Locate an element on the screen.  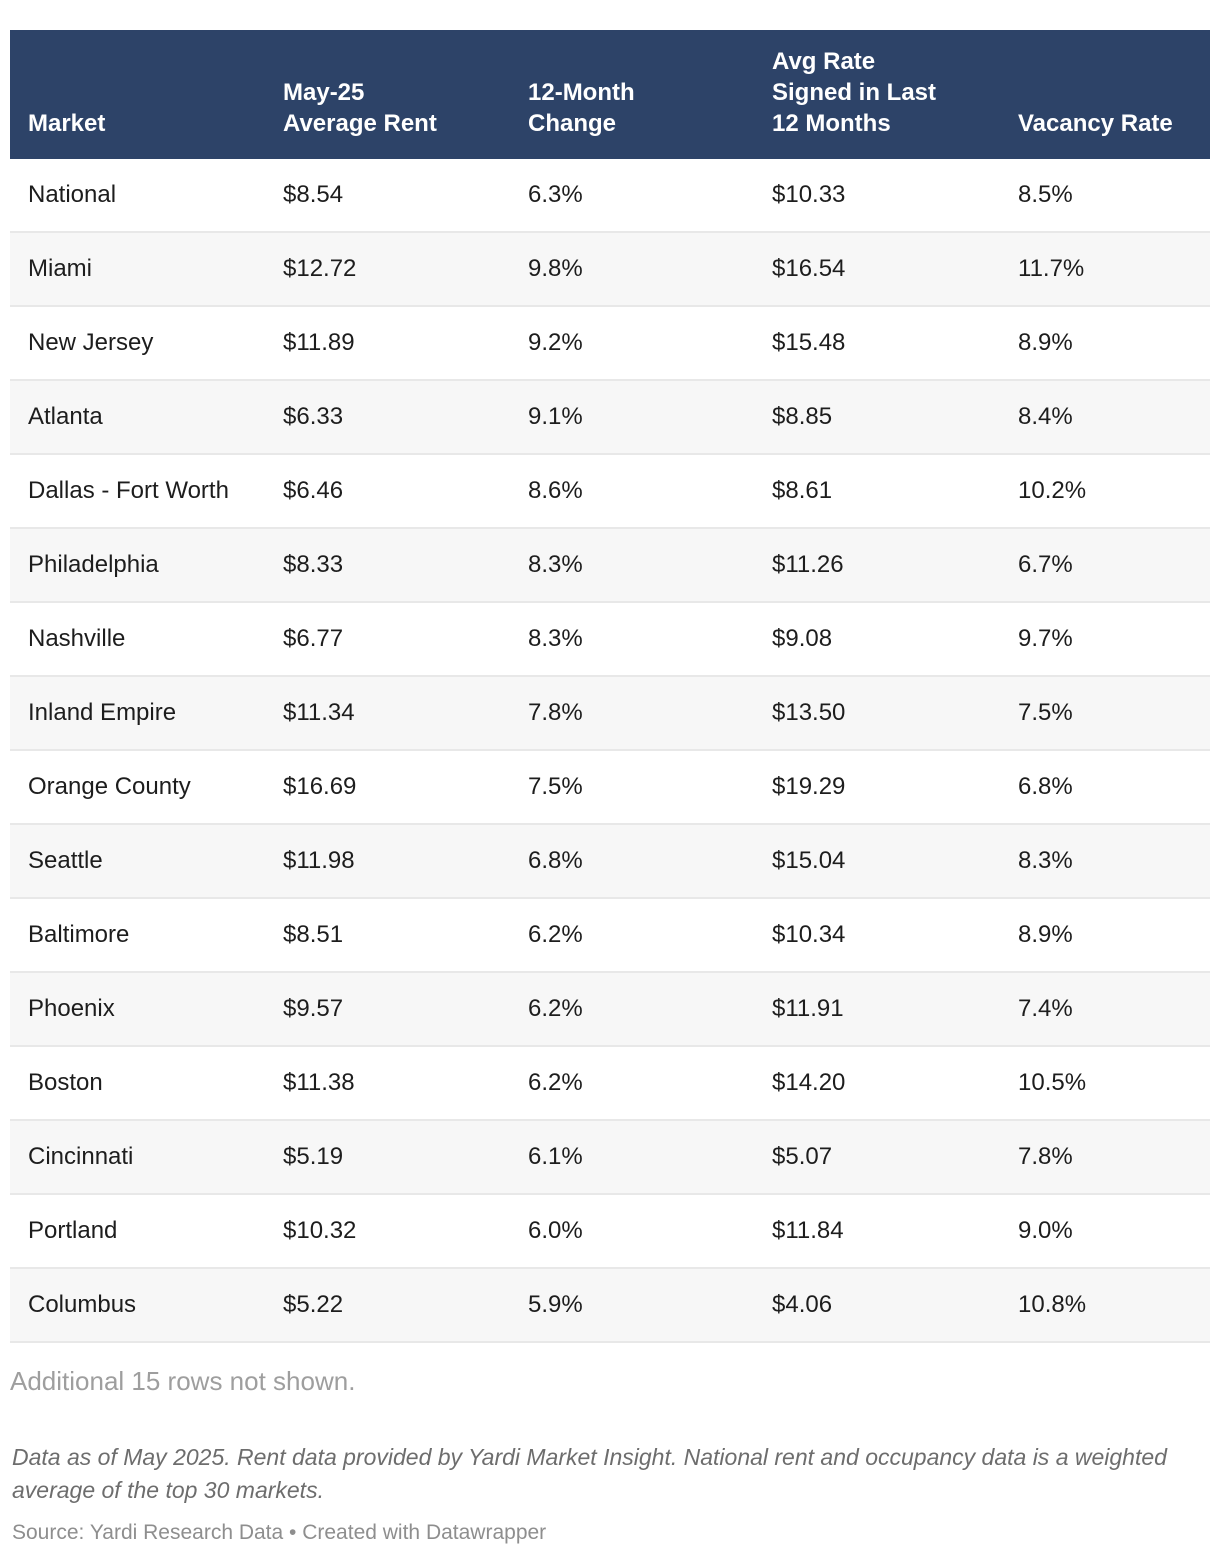
cell-vacancy: 9.0% is located at coordinates (1105, 1231).